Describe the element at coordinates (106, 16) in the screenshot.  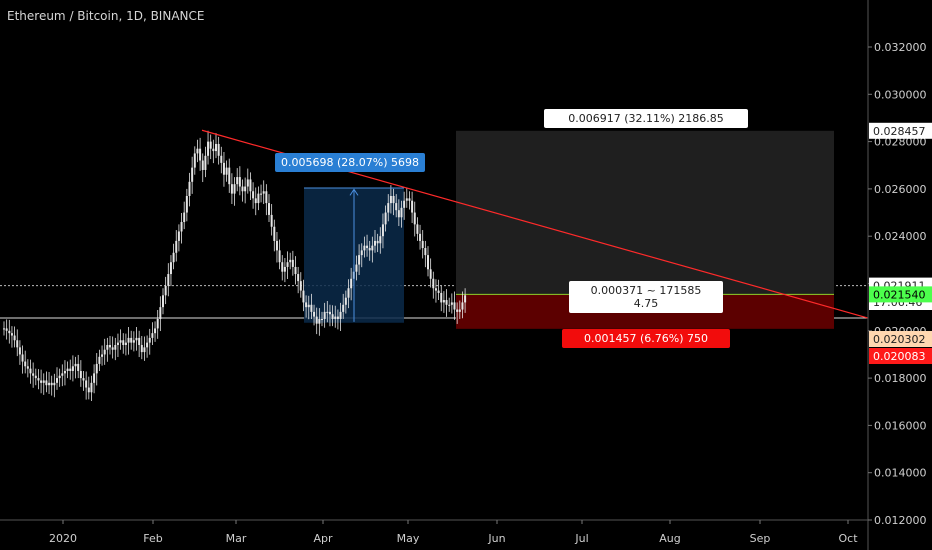
I see `symbol-title: Ethereum / Bitcoin, 1D, BINANCE` at that location.